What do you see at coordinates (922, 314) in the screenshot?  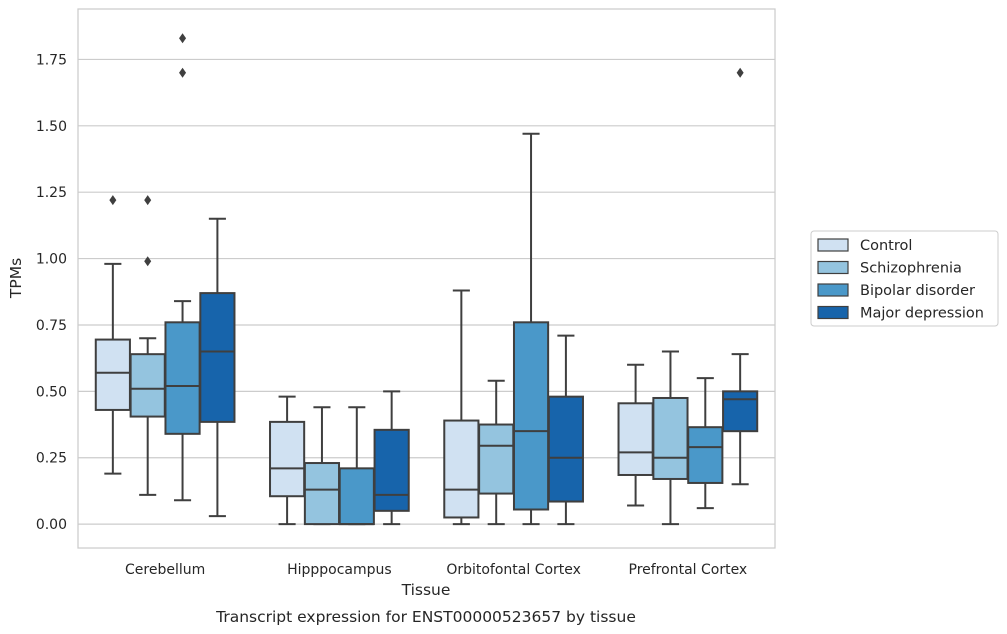 I see `legend-label: Major depression` at bounding box center [922, 314].